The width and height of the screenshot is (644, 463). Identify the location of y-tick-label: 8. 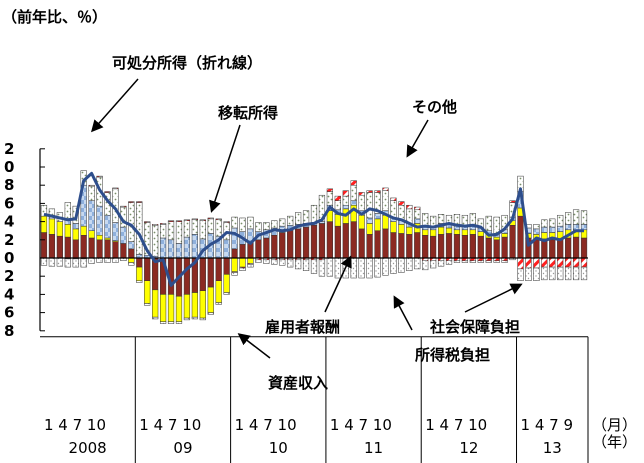
(9, 331).